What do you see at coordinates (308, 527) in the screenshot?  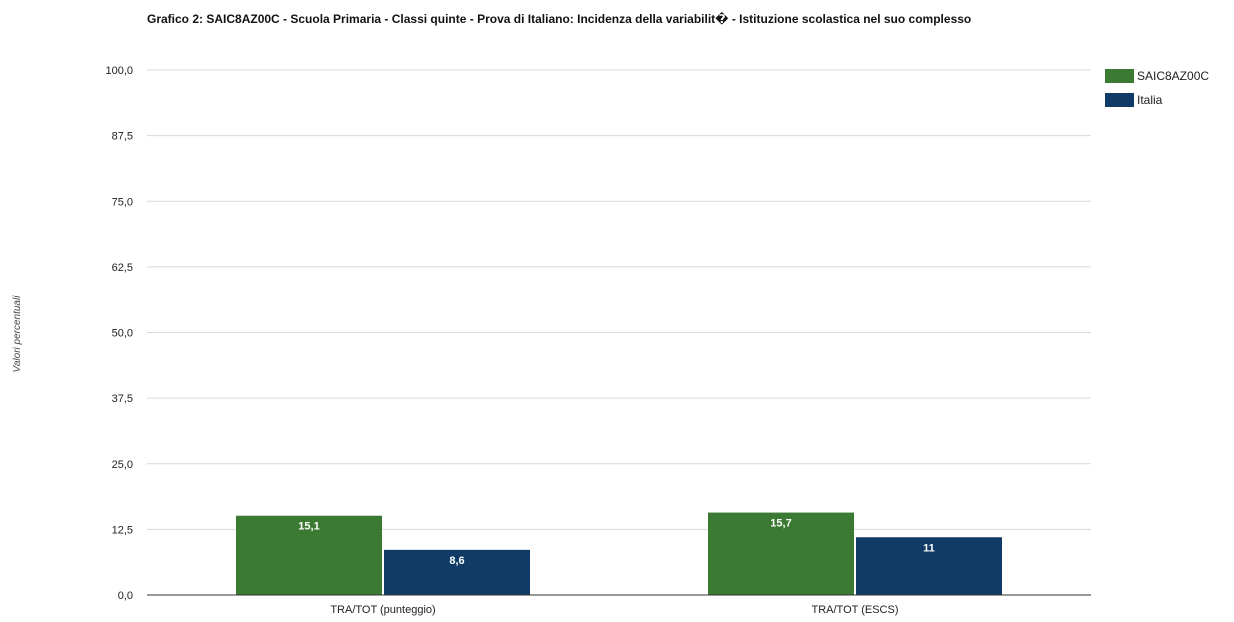 I see `data-label: 15,1` at bounding box center [308, 527].